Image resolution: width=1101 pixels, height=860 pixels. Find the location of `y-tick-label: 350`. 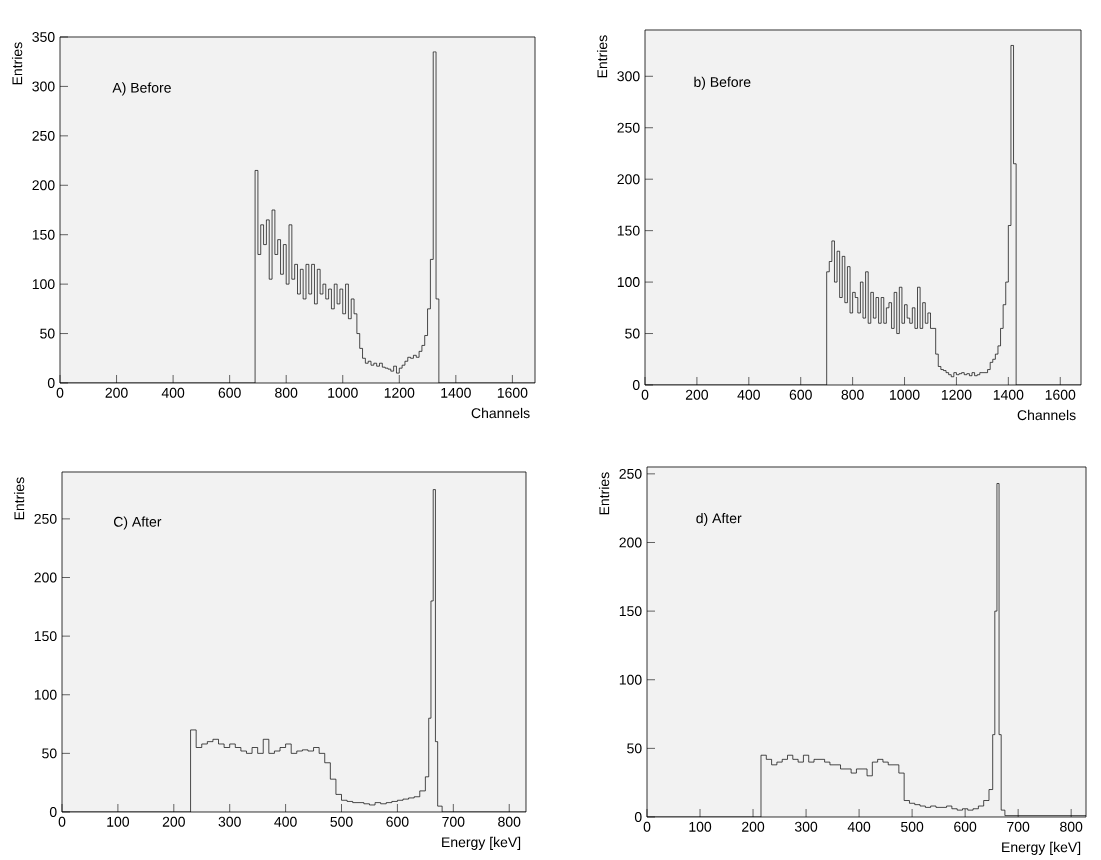

y-tick-label: 350 is located at coordinates (43, 37).